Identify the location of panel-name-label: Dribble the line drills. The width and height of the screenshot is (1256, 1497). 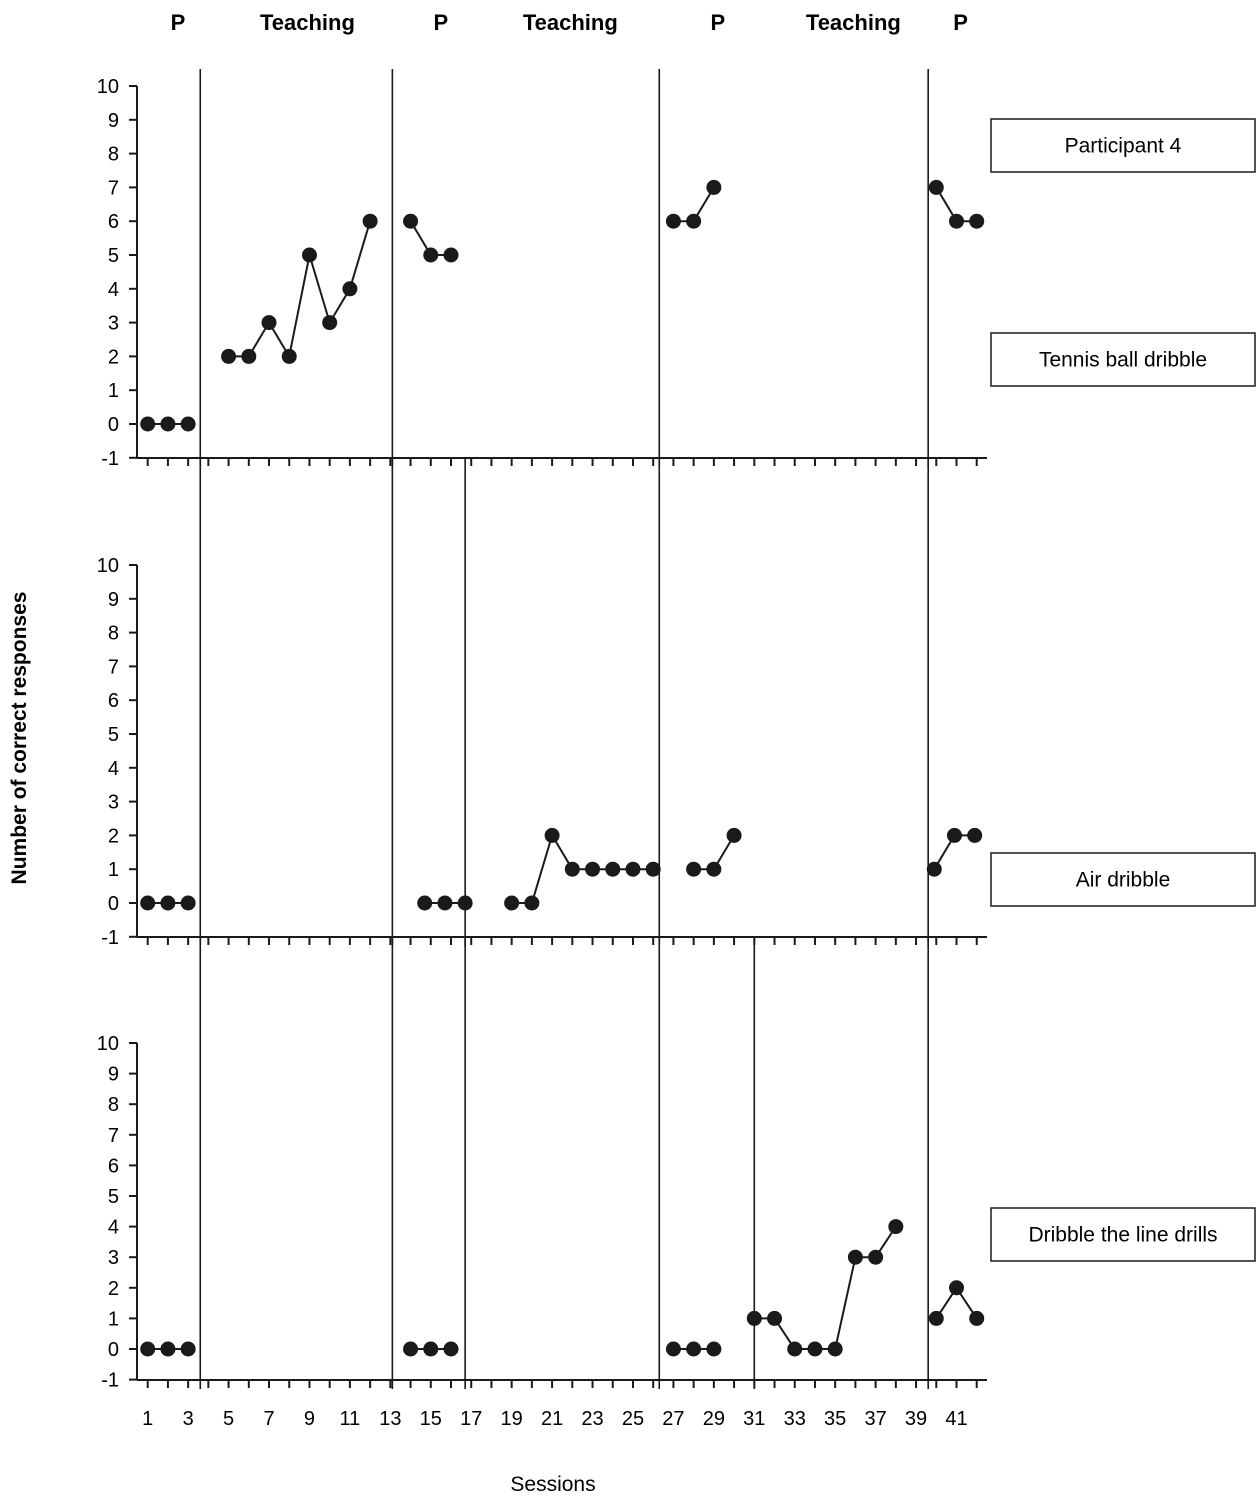
(1122, 1235).